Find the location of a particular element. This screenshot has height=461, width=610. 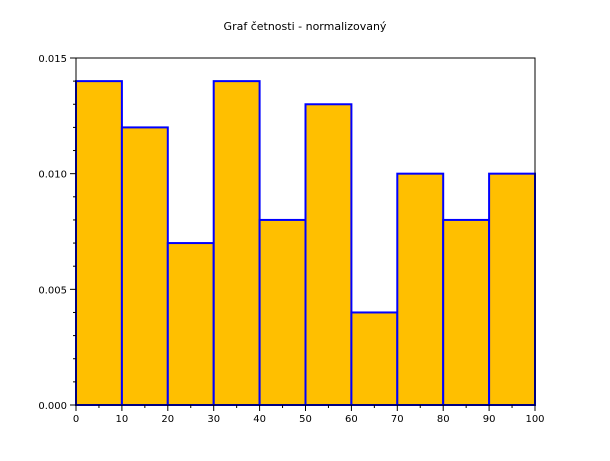

y-tick-label: 0.000 is located at coordinates (52, 406).